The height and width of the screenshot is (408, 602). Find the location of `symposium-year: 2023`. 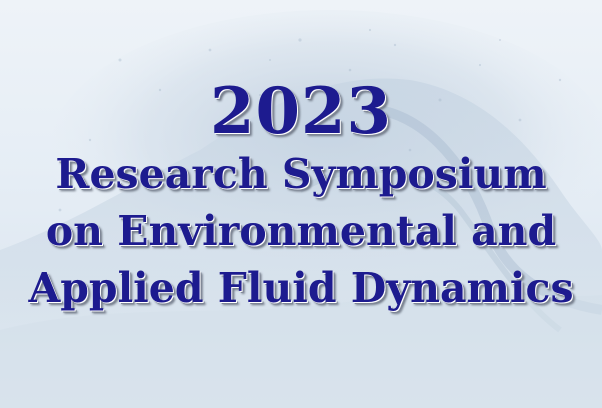

symposium-year: 2023 is located at coordinates (301, 111).